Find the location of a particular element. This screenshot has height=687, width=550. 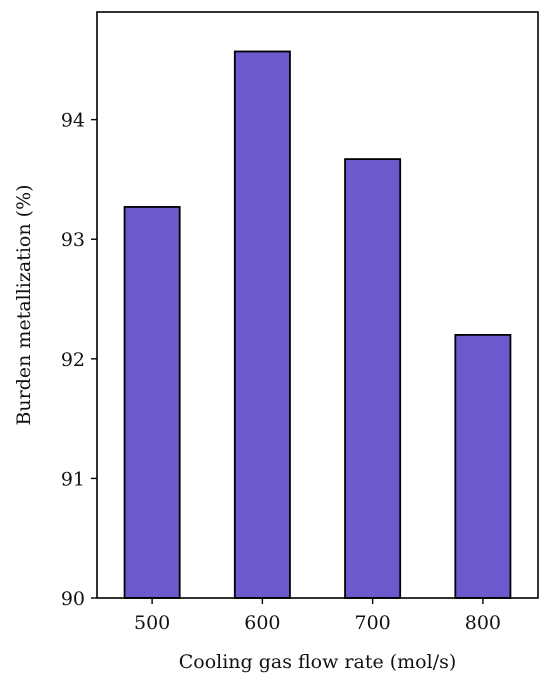

y-tick-label: 92 is located at coordinates (73, 360).